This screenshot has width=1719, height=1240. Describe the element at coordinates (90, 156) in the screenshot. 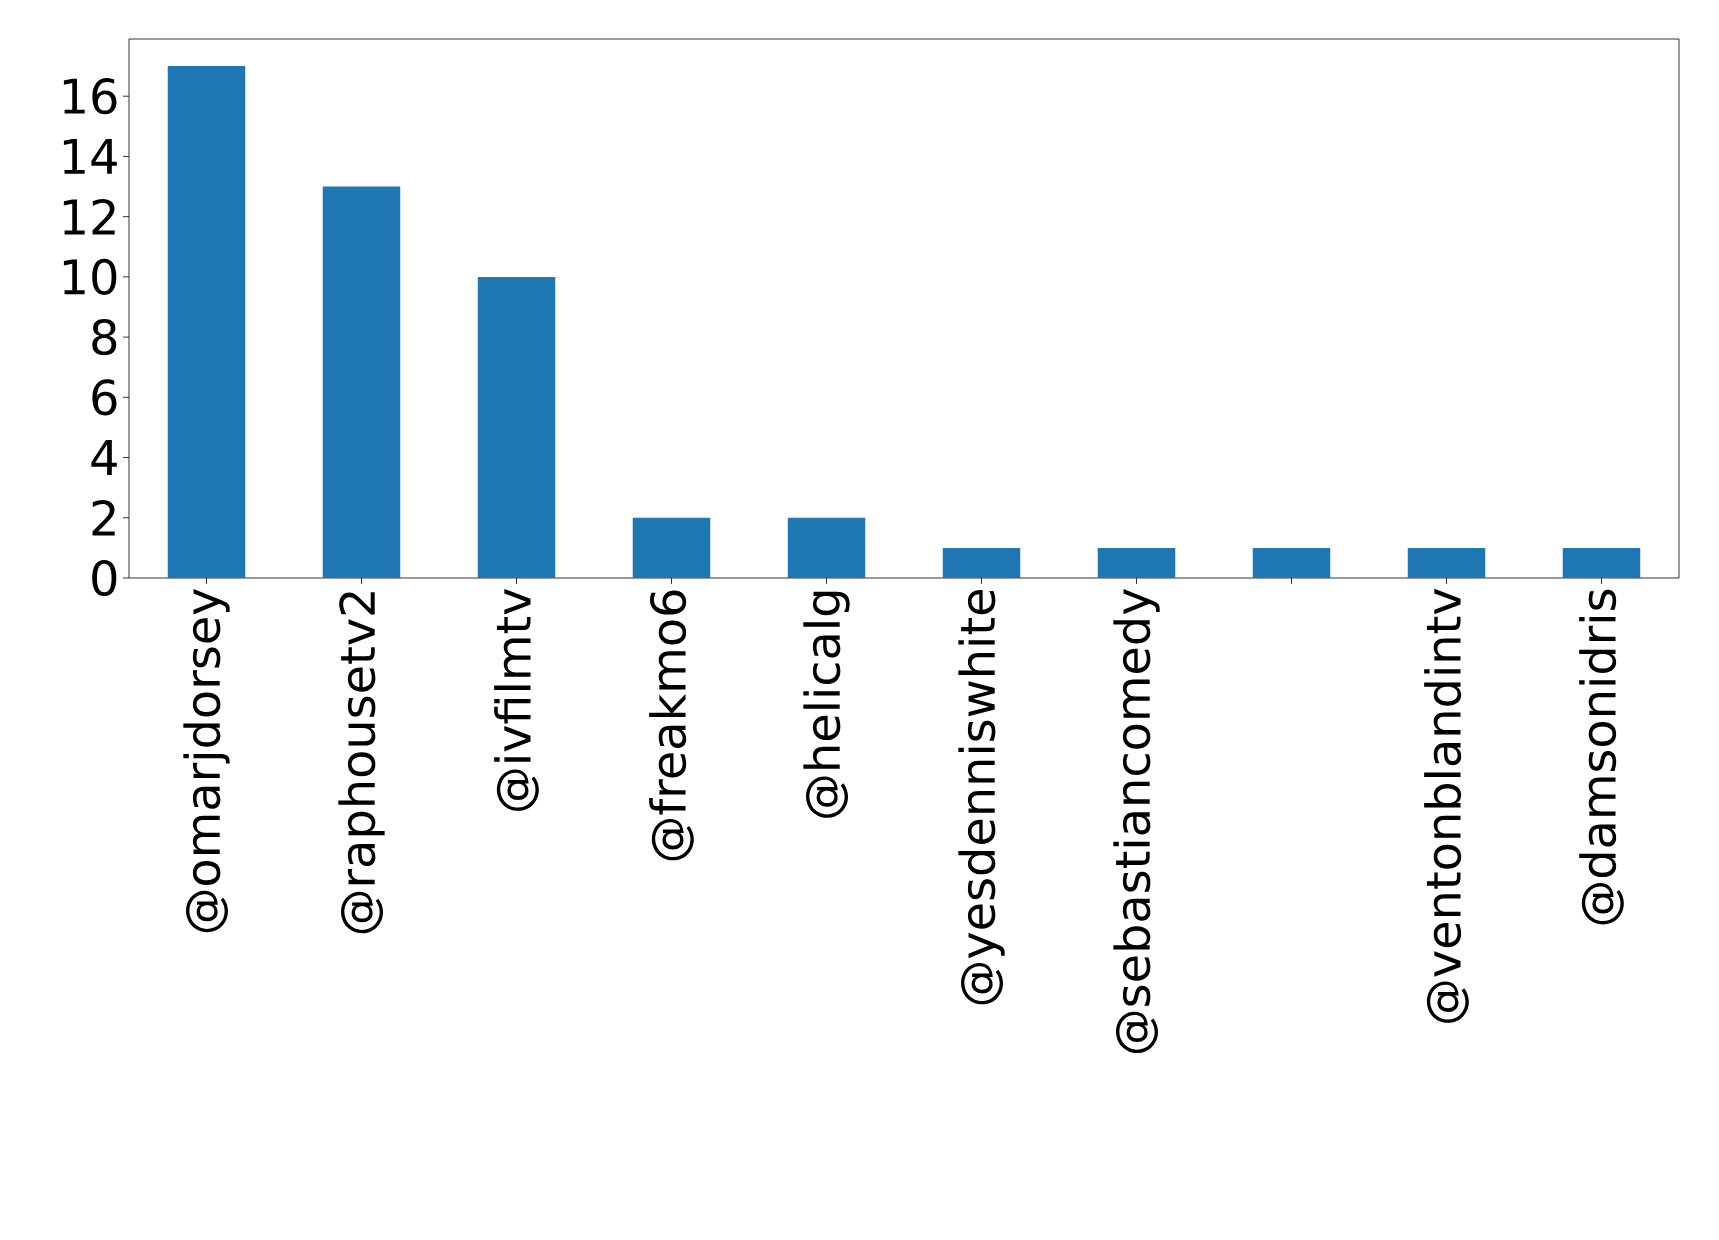

I see `y-tick-label: 14` at that location.